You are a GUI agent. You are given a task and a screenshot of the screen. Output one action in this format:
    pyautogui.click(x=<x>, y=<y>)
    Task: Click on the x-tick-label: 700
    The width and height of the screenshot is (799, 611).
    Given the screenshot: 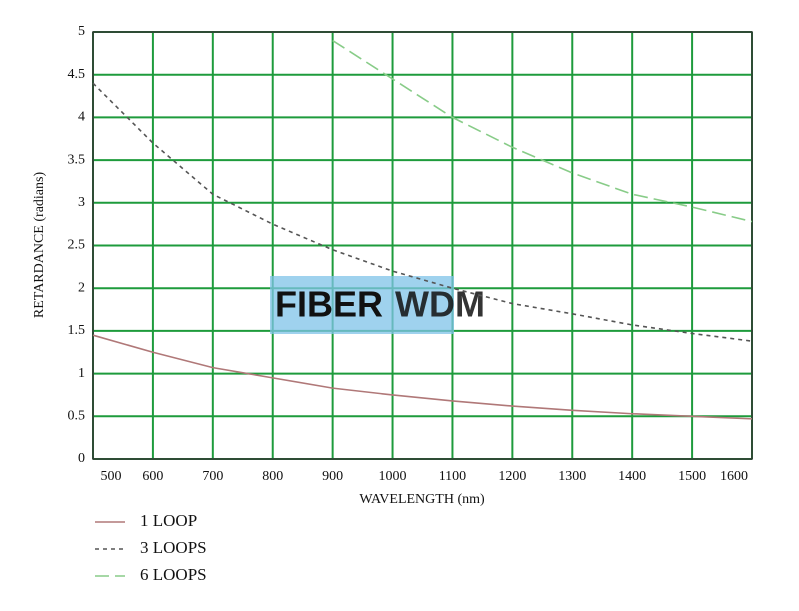 What is the action you would take?
    pyautogui.click(x=212, y=476)
    